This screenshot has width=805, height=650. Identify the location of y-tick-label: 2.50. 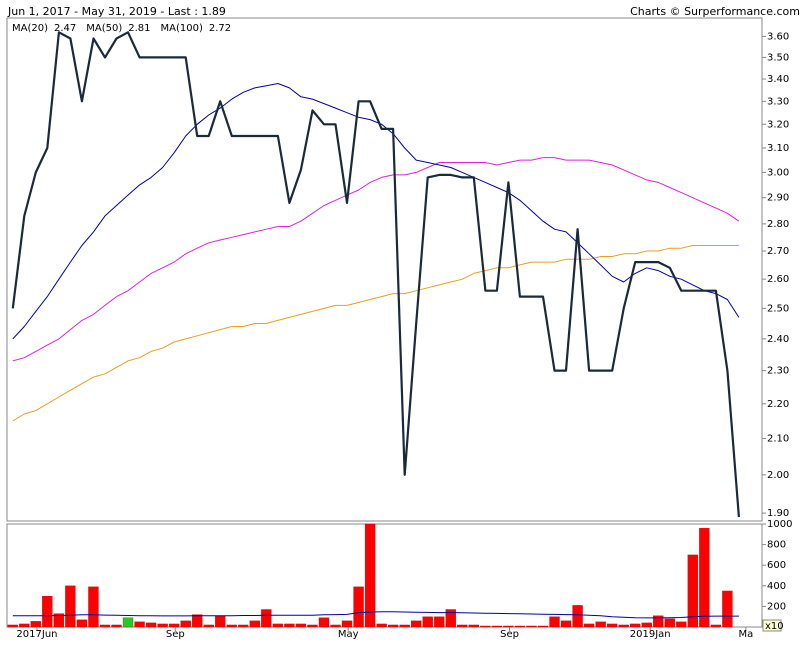
(778, 308).